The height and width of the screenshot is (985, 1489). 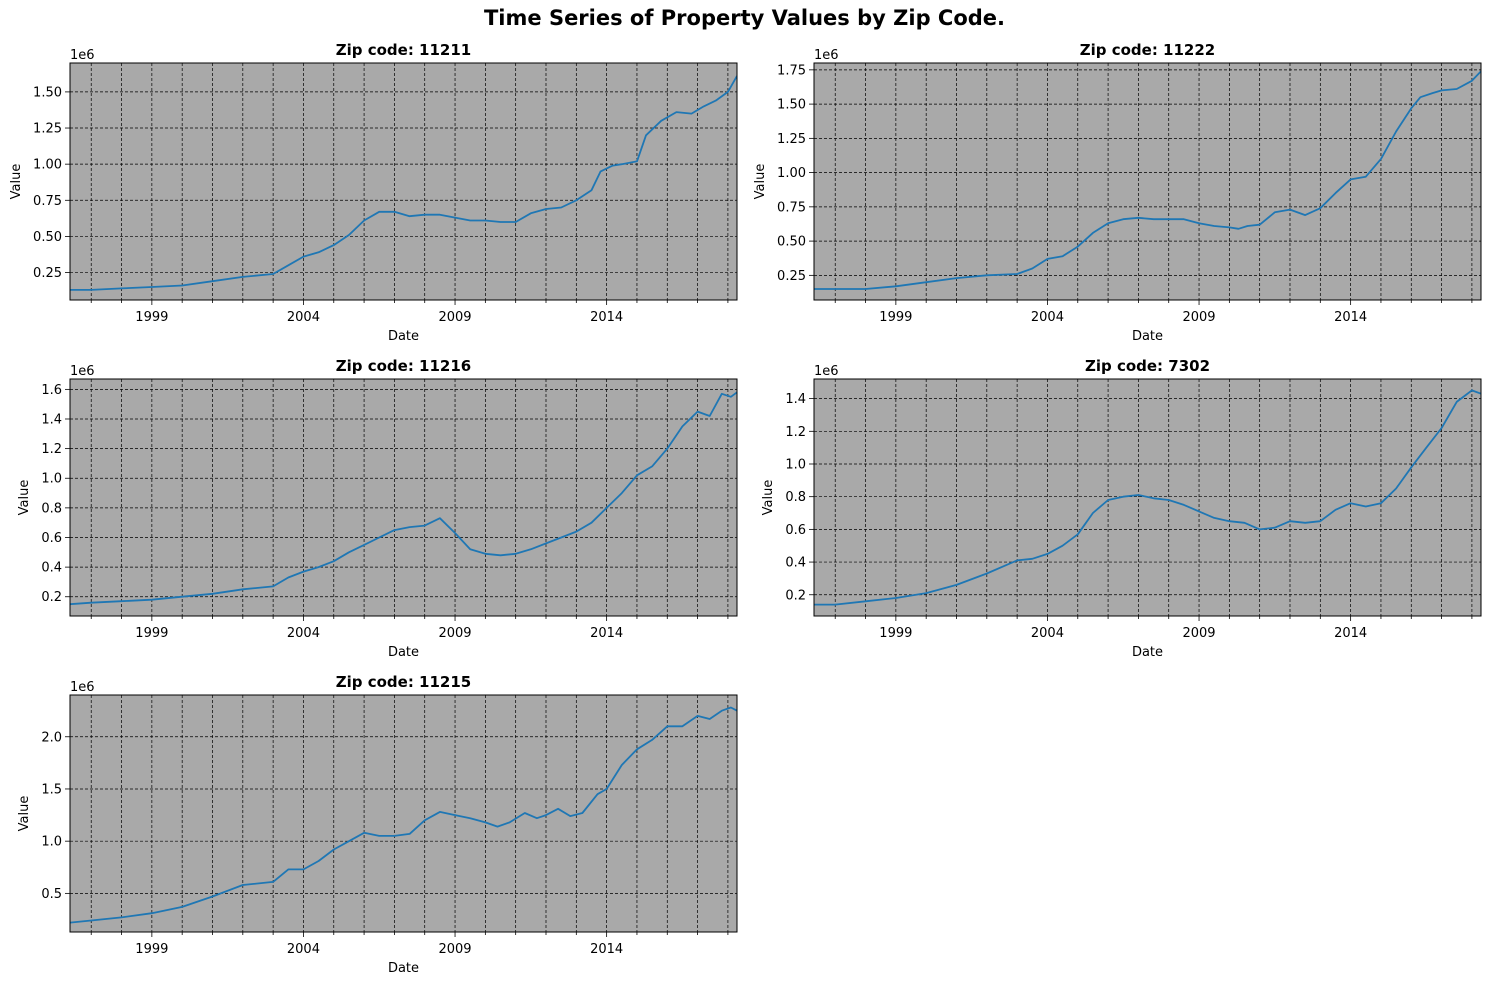 What do you see at coordinates (1148, 50) in the screenshot?
I see `subplot-title: Zip code: 11222` at bounding box center [1148, 50].